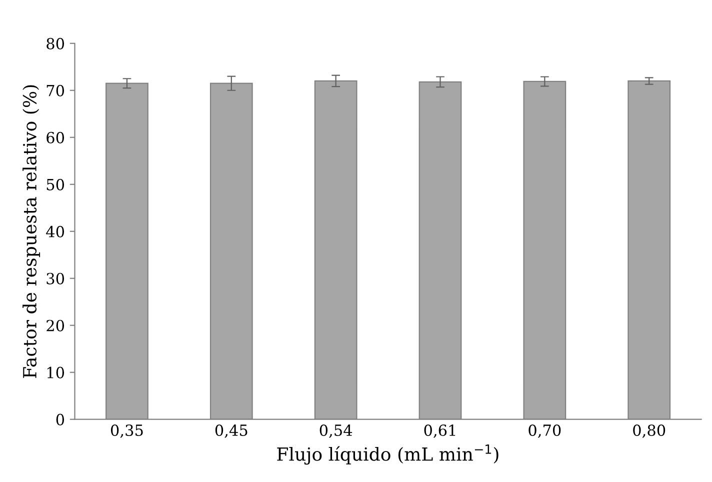 This screenshot has width=712, height=482. Describe the element at coordinates (649, 431) in the screenshot. I see `x-tick-label: 0,80` at that location.